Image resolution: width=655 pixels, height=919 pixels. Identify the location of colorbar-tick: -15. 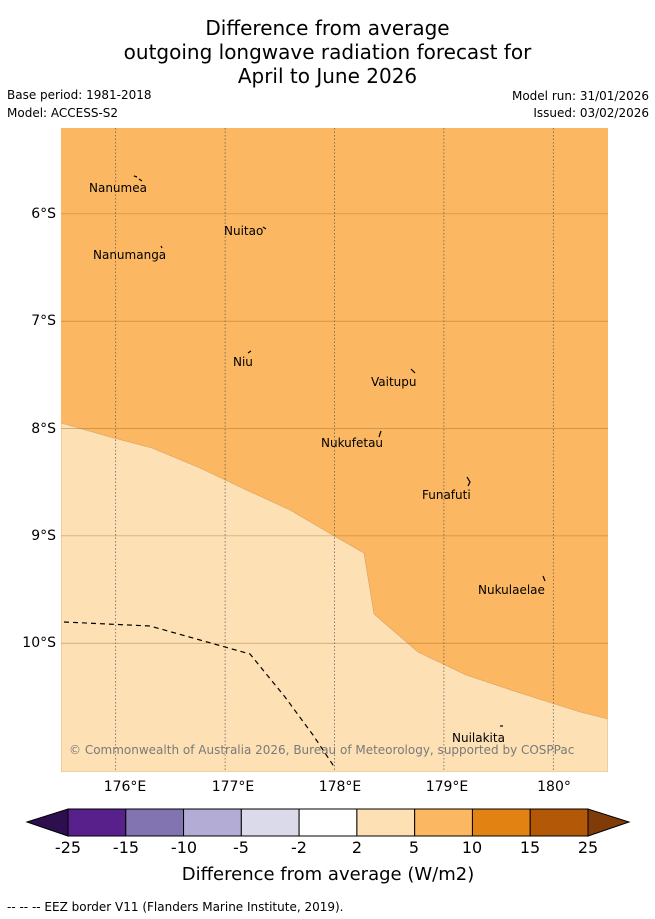
(126, 847).